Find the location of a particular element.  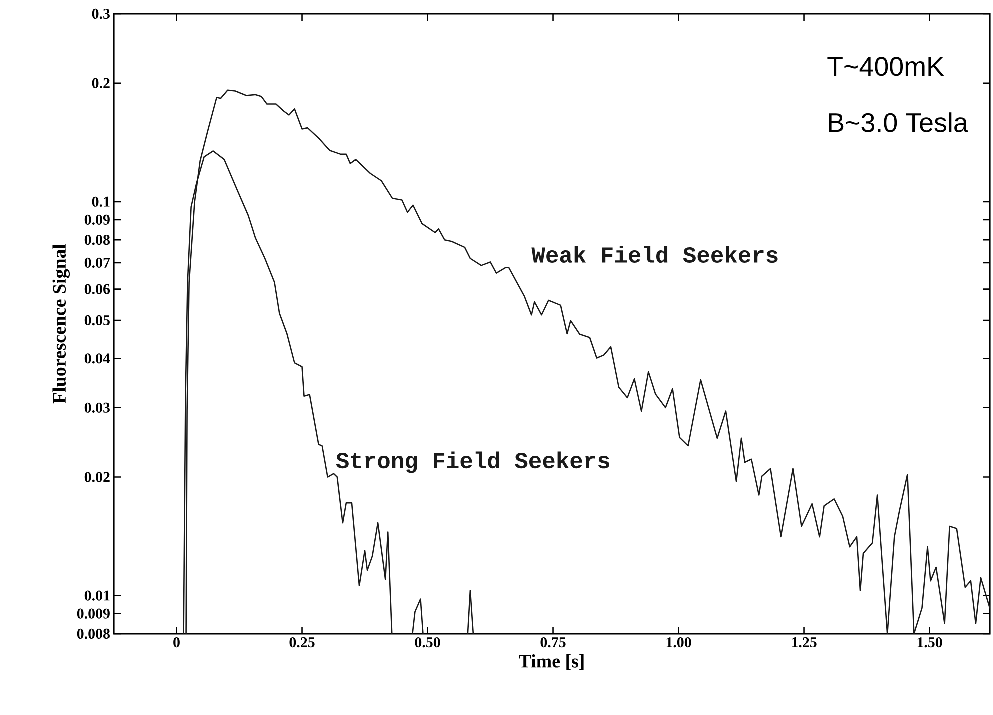

x-tick-label: 0 is located at coordinates (177, 643).